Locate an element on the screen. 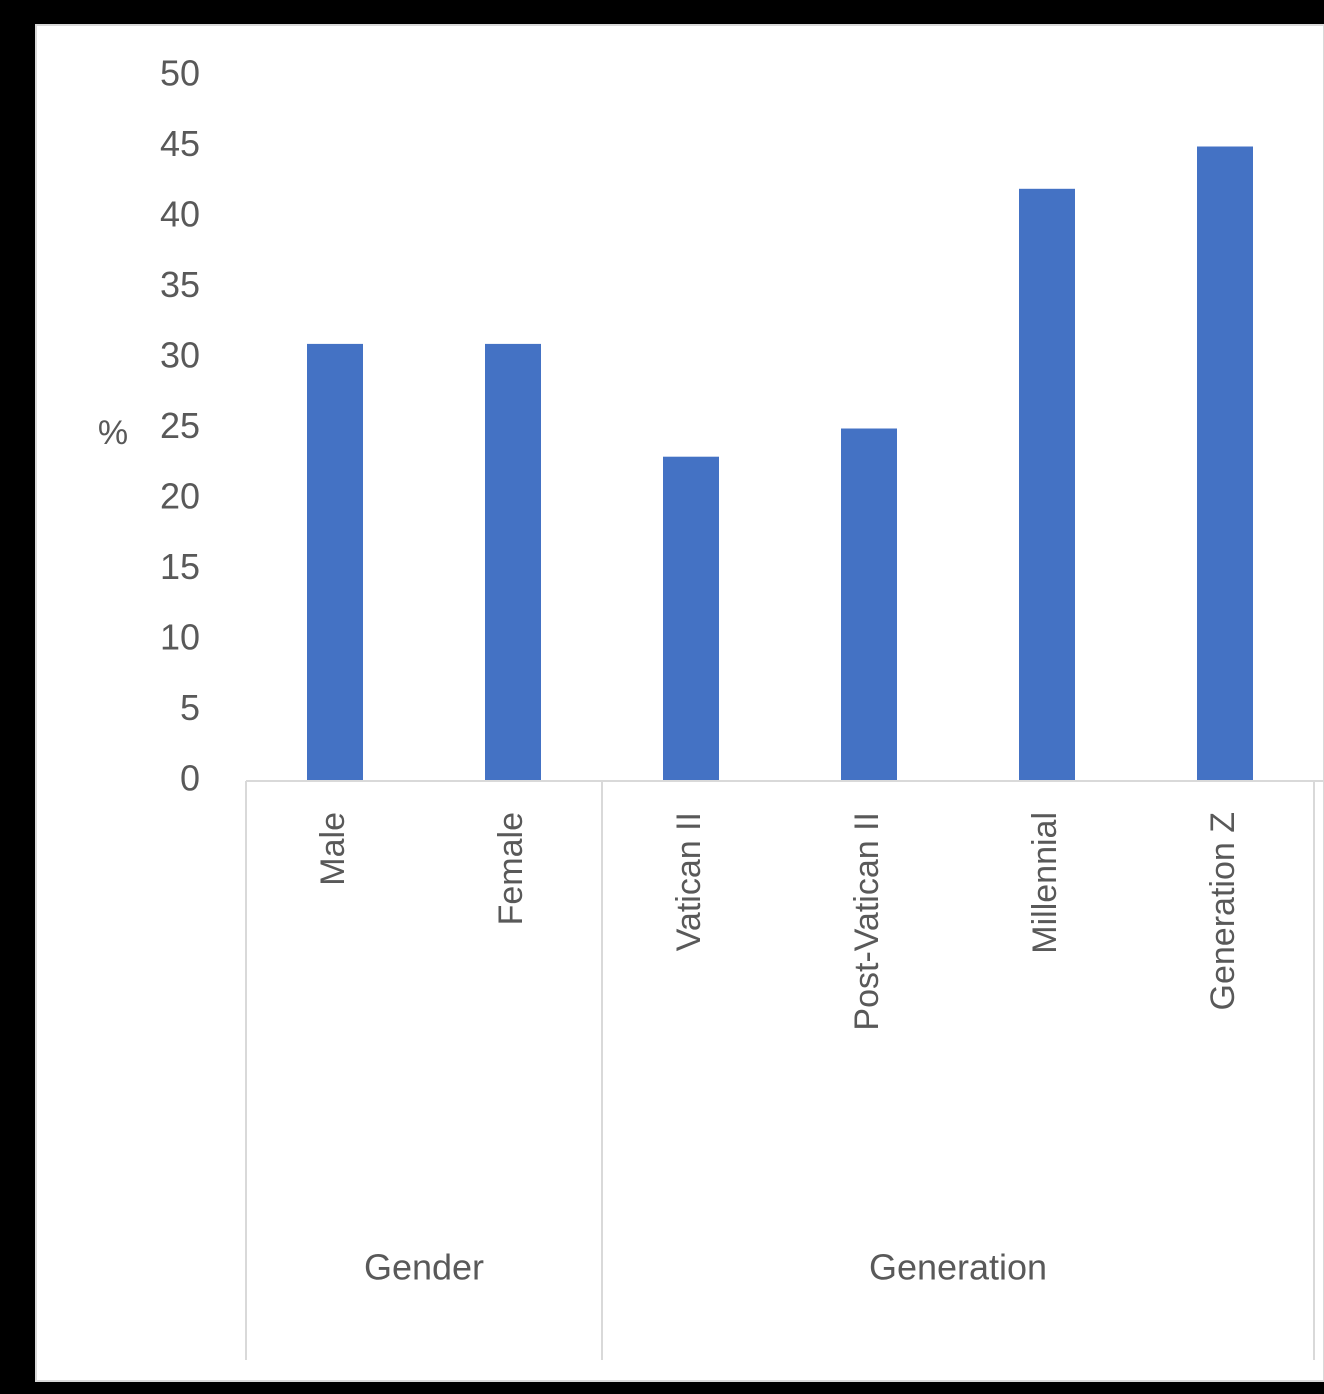 The width and height of the screenshot is (1324, 1394). y-tick-label: 30 is located at coordinates (180, 355).